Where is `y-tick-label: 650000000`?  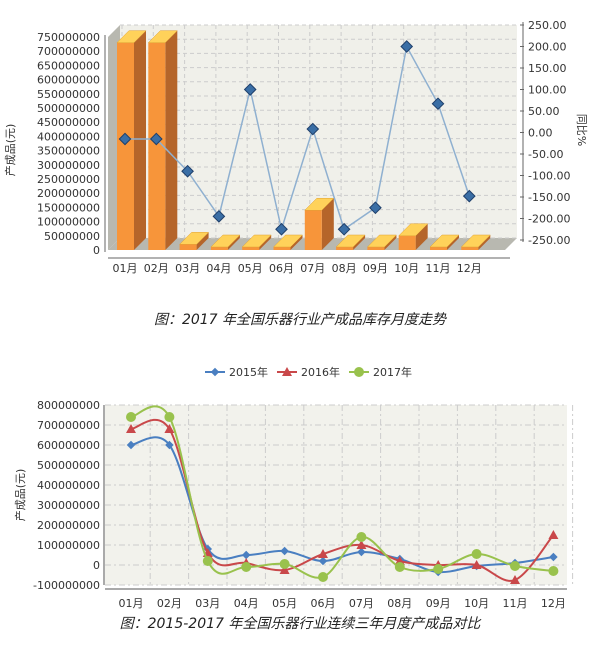
y-tick-label: 650000000 is located at coordinates (68, 65).